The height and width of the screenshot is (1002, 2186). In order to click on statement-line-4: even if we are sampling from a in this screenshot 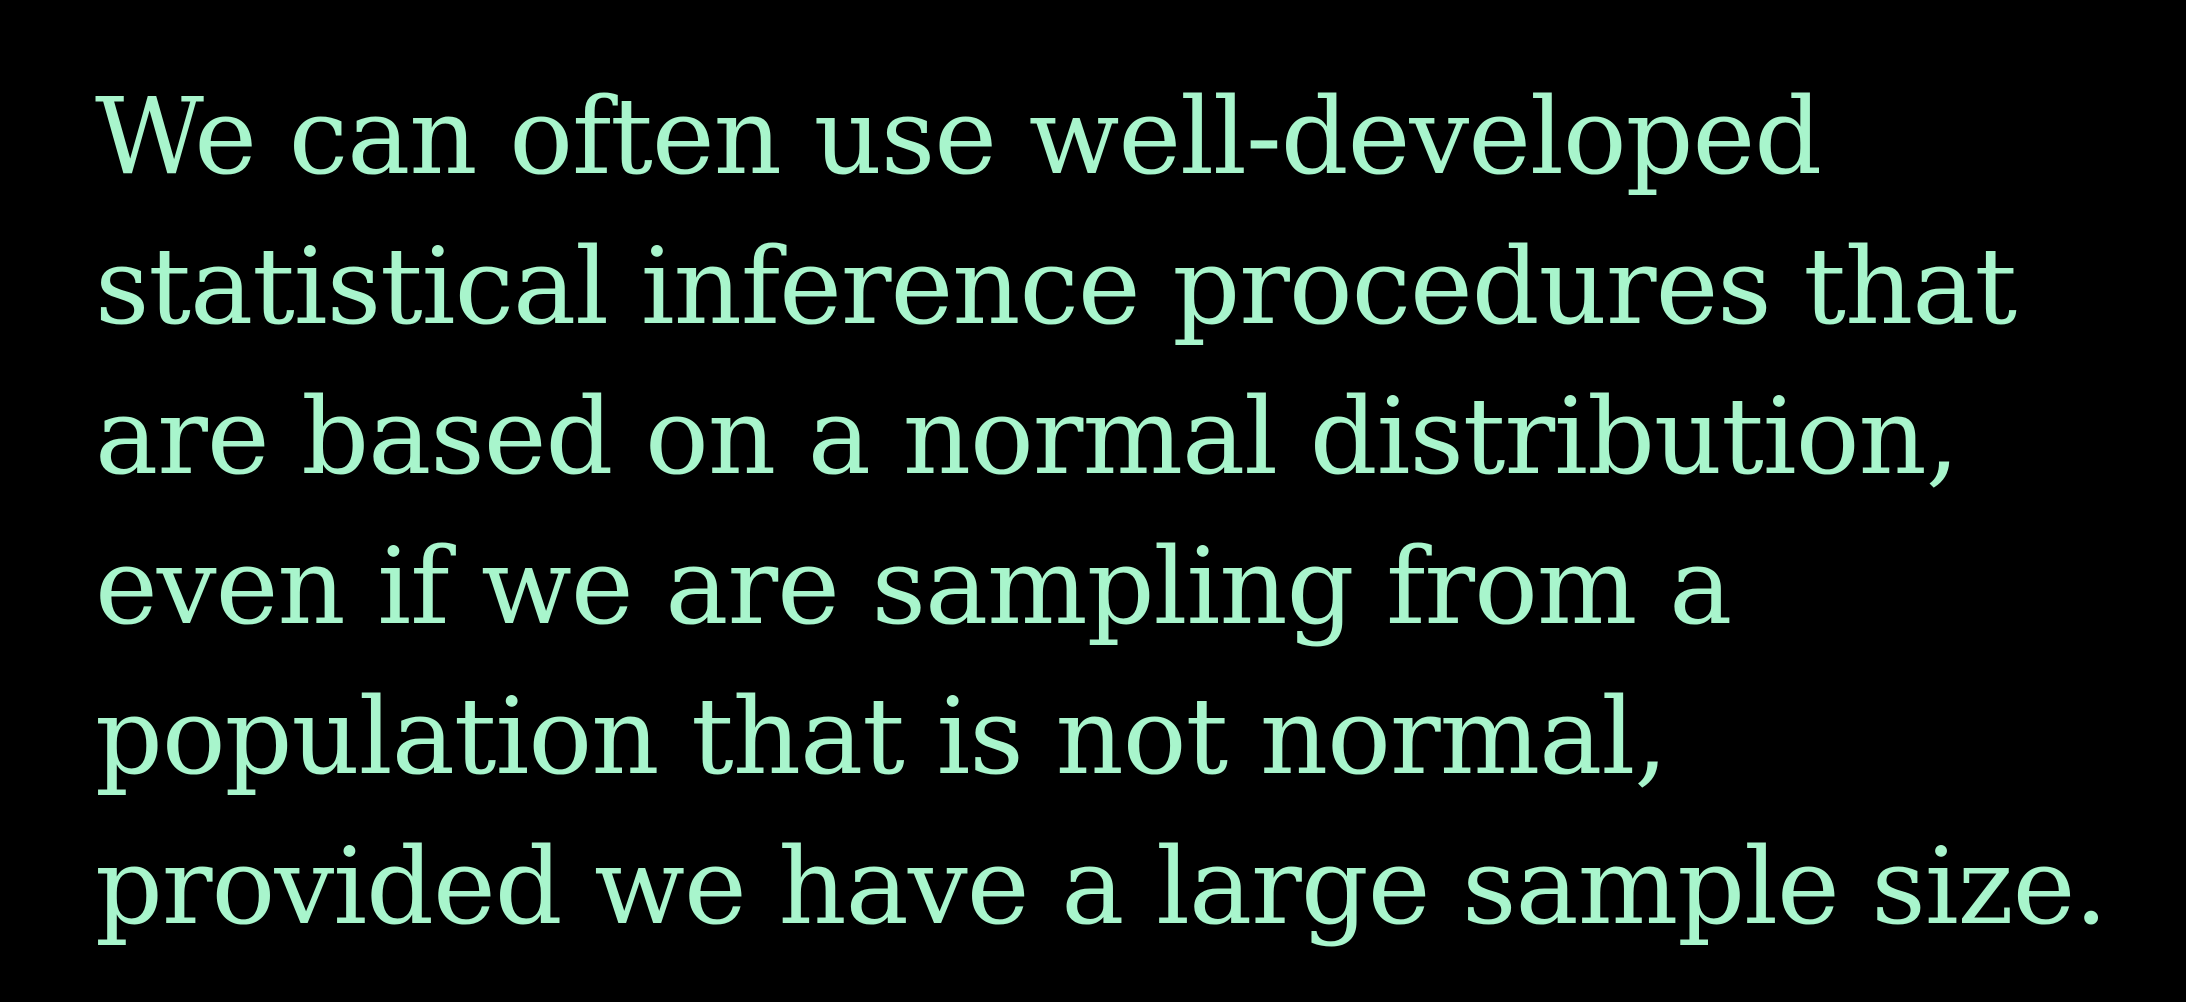, I will do `click(913, 586)`.